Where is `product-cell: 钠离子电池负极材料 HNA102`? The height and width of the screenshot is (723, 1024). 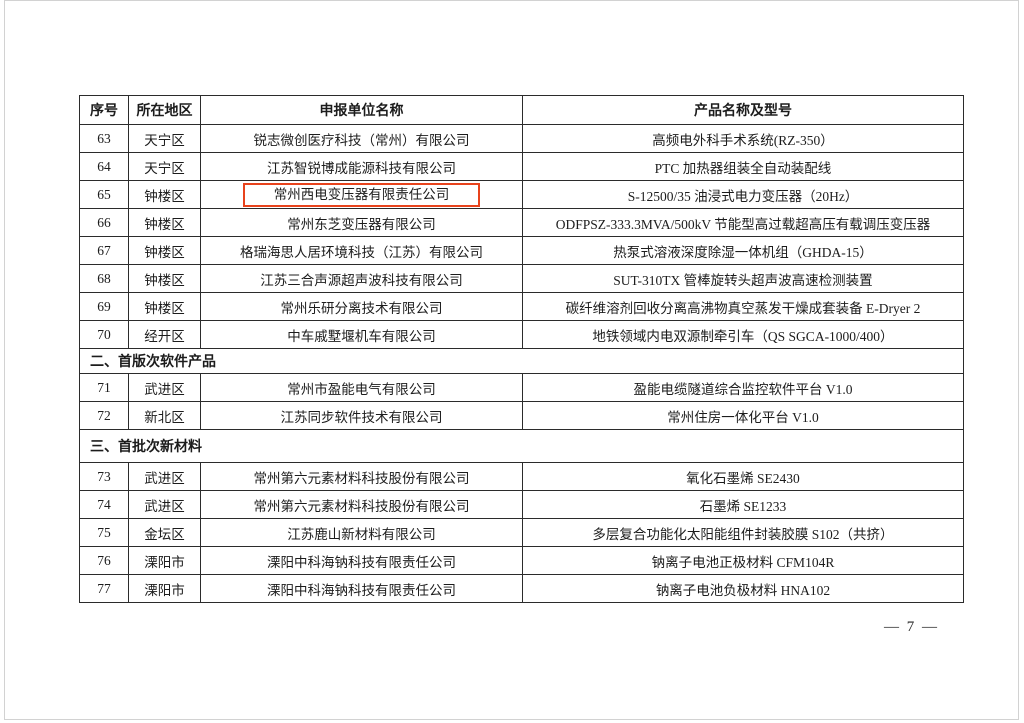
product-cell: 钠离子电池负极材料 HNA102 is located at coordinates (743, 588).